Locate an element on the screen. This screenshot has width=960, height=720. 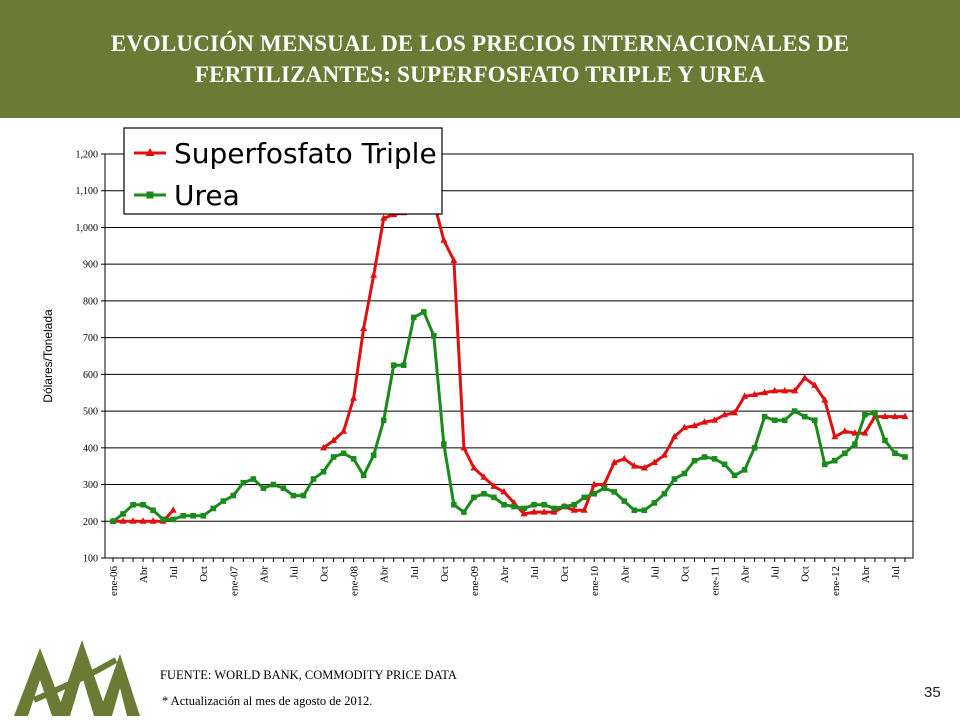
y-tick-label: 300 is located at coordinates (90, 485).